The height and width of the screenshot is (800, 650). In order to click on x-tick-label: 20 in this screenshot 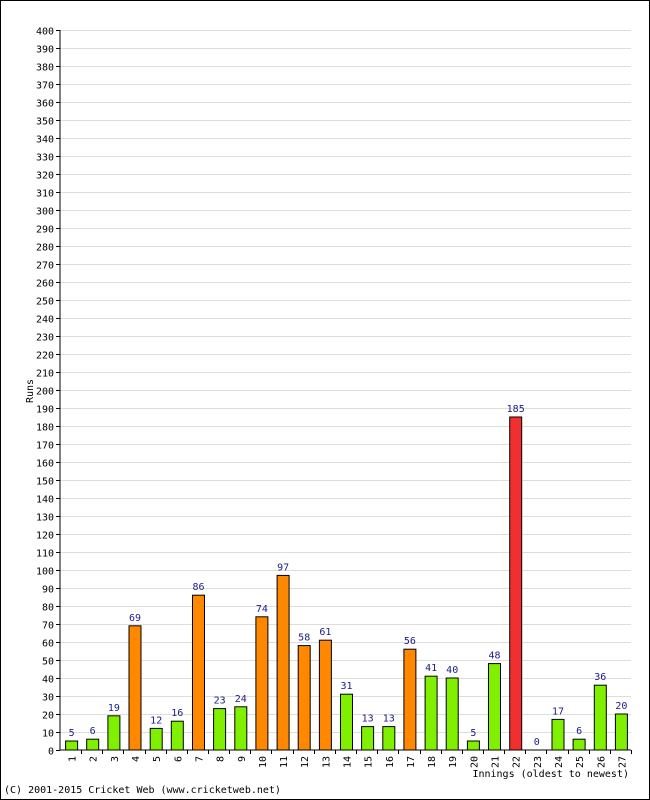, I will do `click(474, 762)`.